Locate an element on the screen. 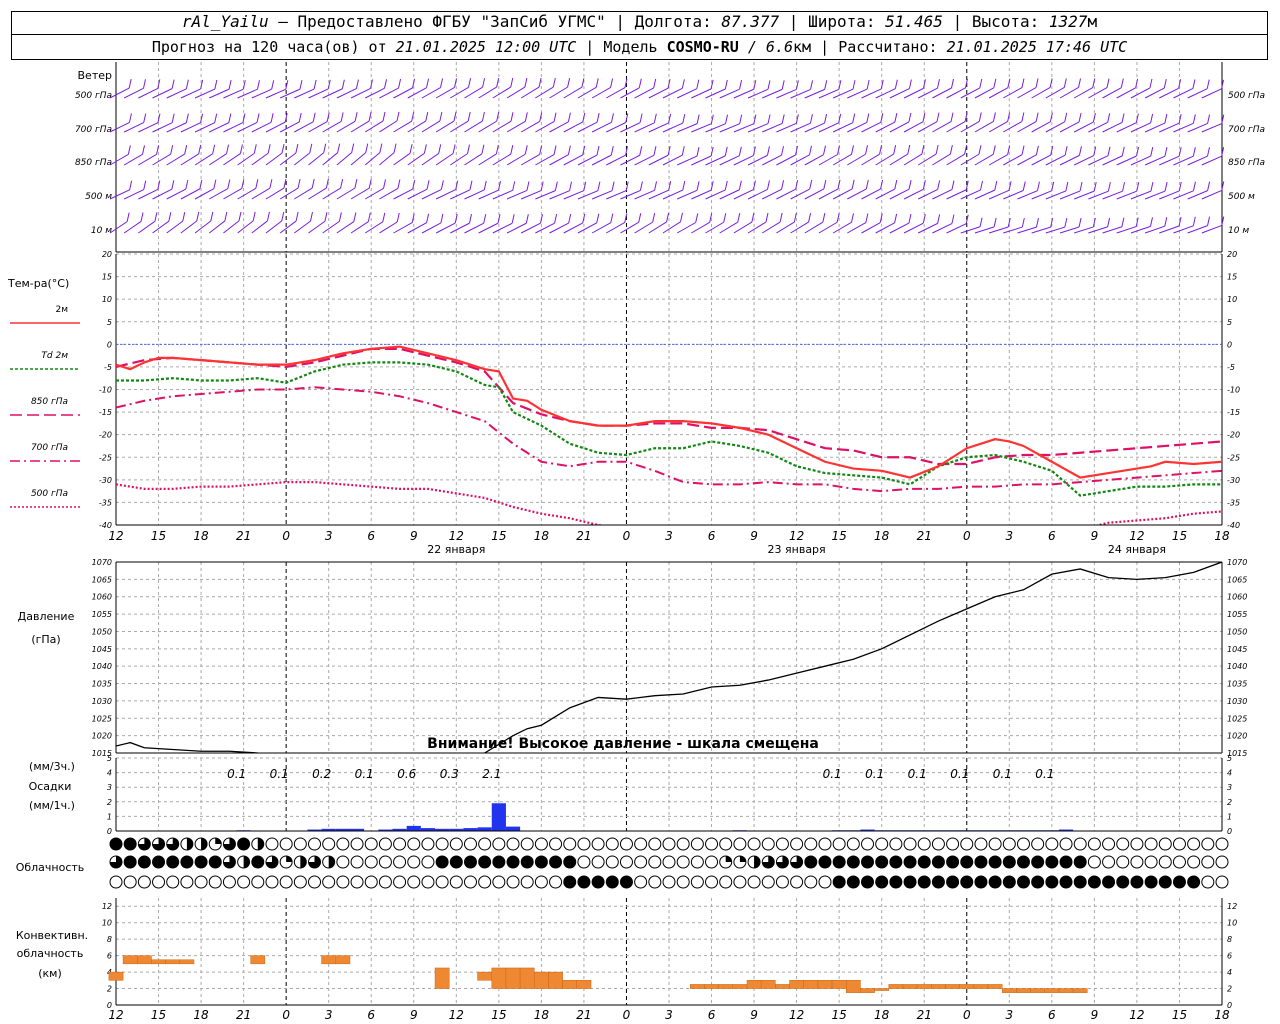 The width and height of the screenshot is (1280, 1024). xtick-label-top: 9 is located at coordinates (414, 536).